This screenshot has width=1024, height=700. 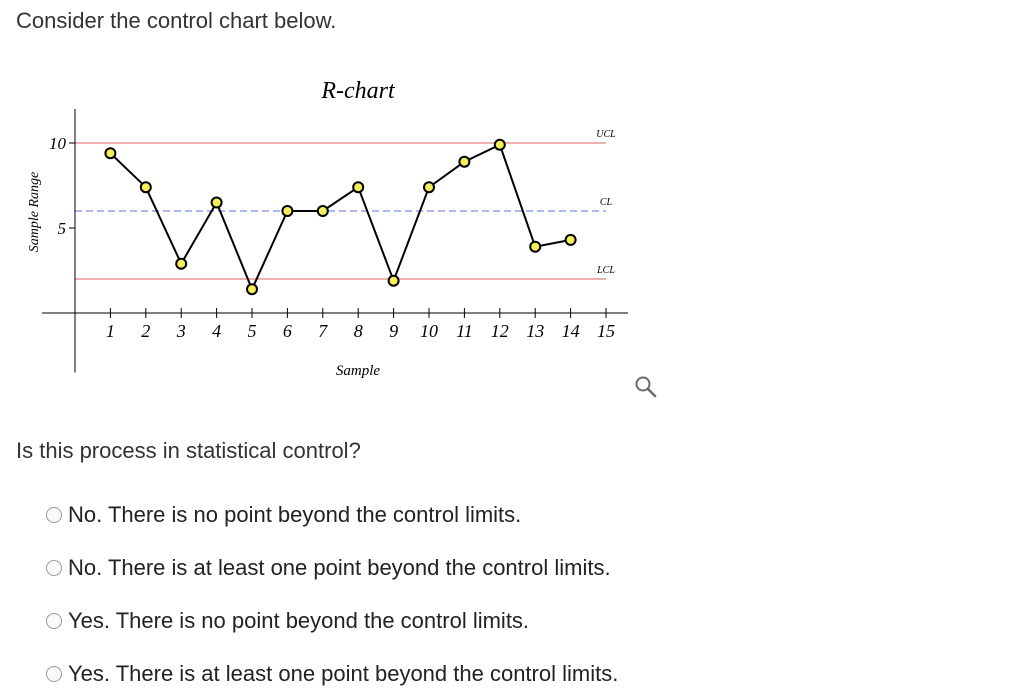 I want to click on ucl-label: UCL, so click(x=606, y=134).